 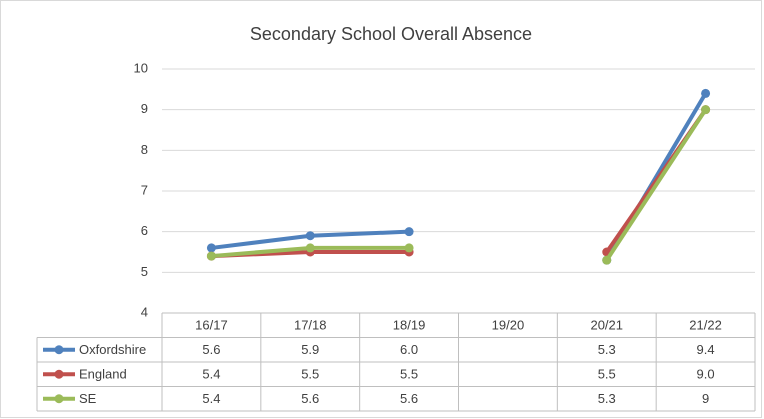 I want to click on table-value: 9.0, so click(x=706, y=374).